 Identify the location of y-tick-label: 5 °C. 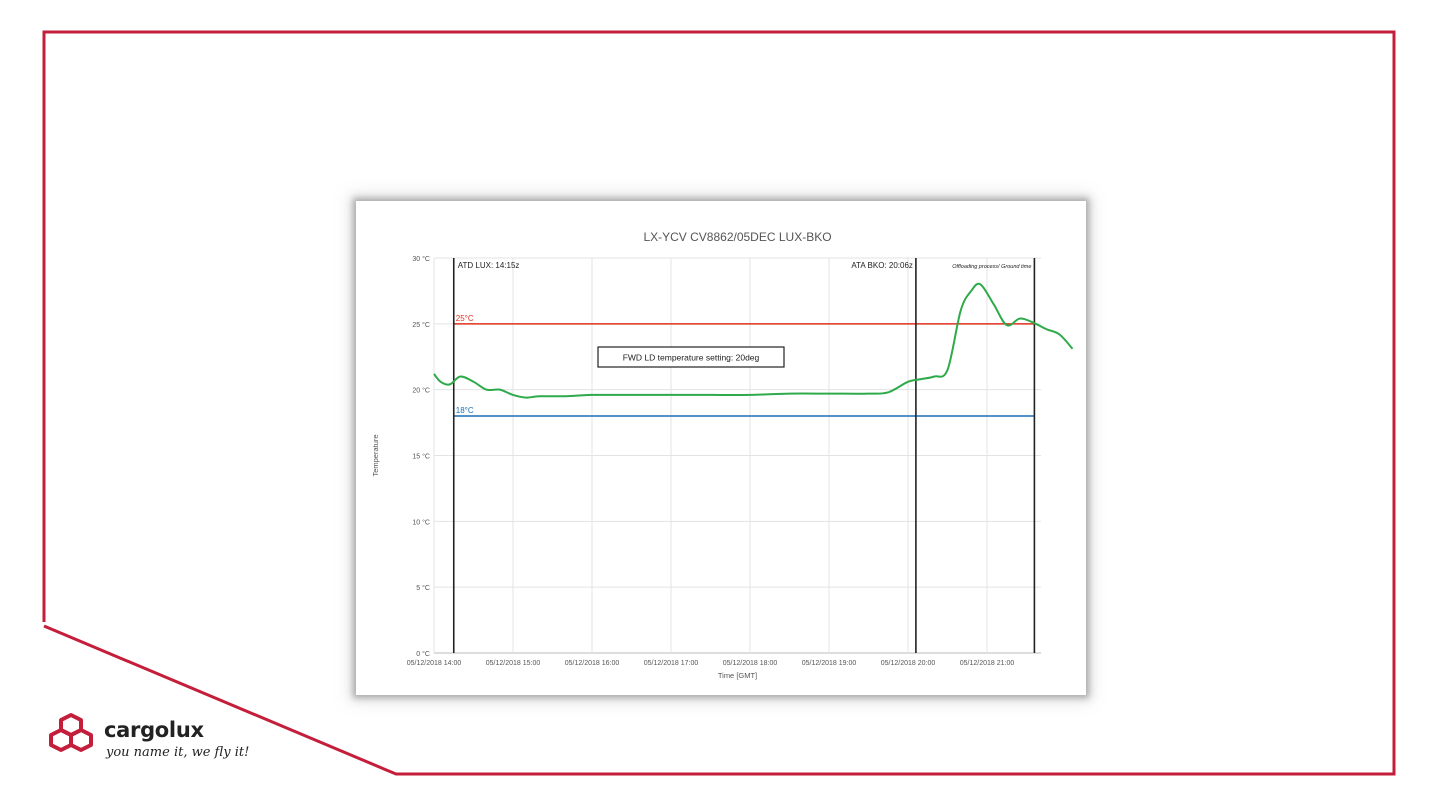
(423, 588).